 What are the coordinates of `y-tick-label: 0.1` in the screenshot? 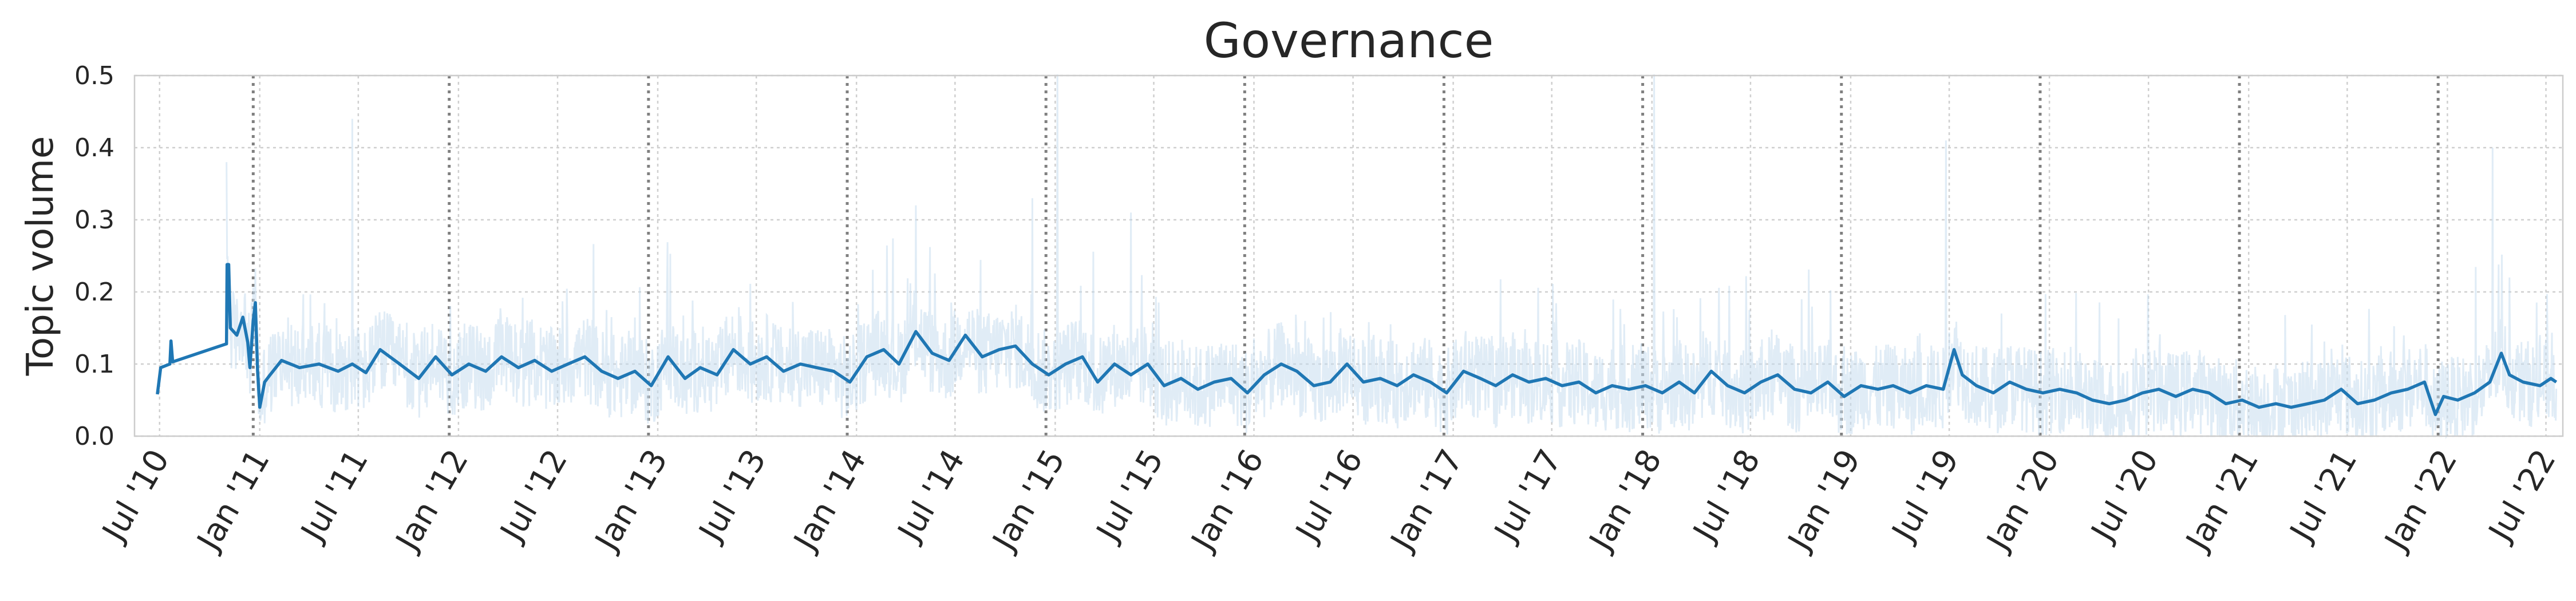 It's located at (94, 365).